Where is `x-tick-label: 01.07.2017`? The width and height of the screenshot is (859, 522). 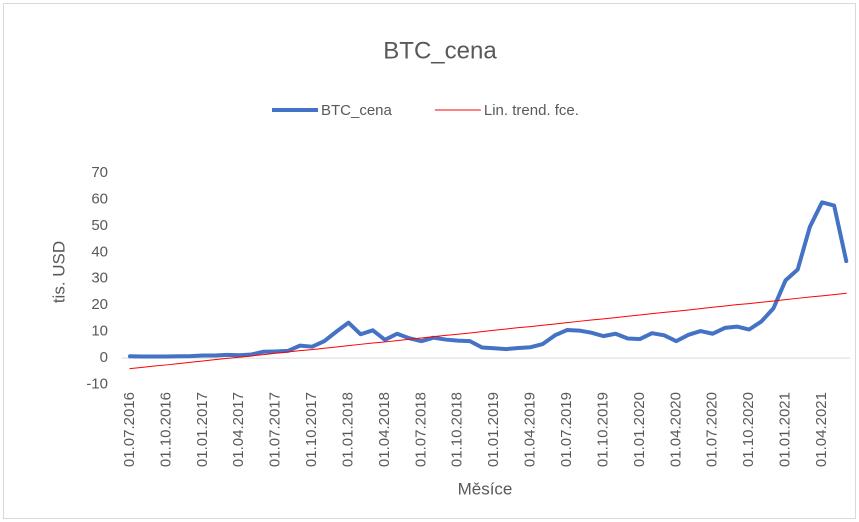
x-tick-label: 01.07.2017 is located at coordinates (275, 429).